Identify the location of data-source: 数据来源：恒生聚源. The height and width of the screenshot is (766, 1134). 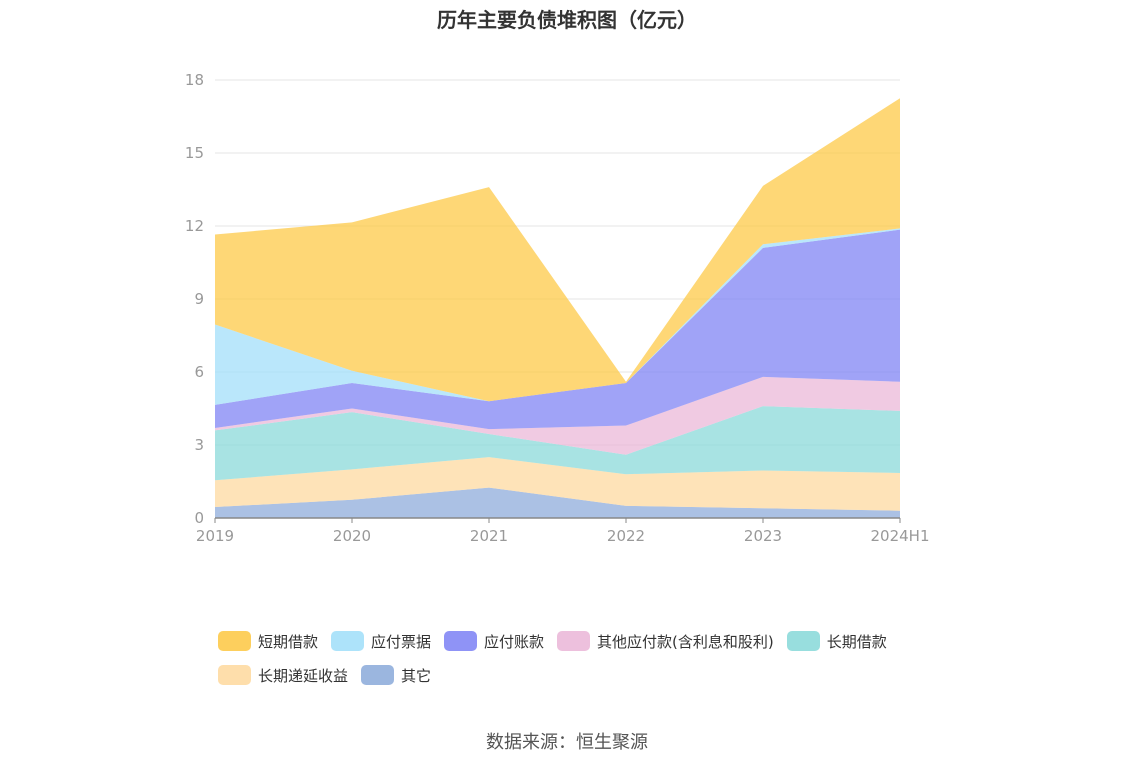
(567, 742).